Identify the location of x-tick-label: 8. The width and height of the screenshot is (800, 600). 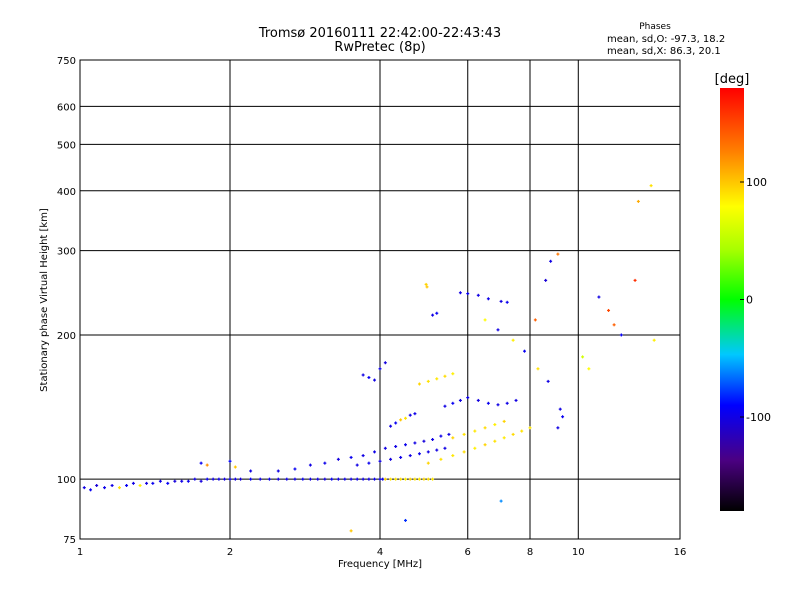
(530, 552).